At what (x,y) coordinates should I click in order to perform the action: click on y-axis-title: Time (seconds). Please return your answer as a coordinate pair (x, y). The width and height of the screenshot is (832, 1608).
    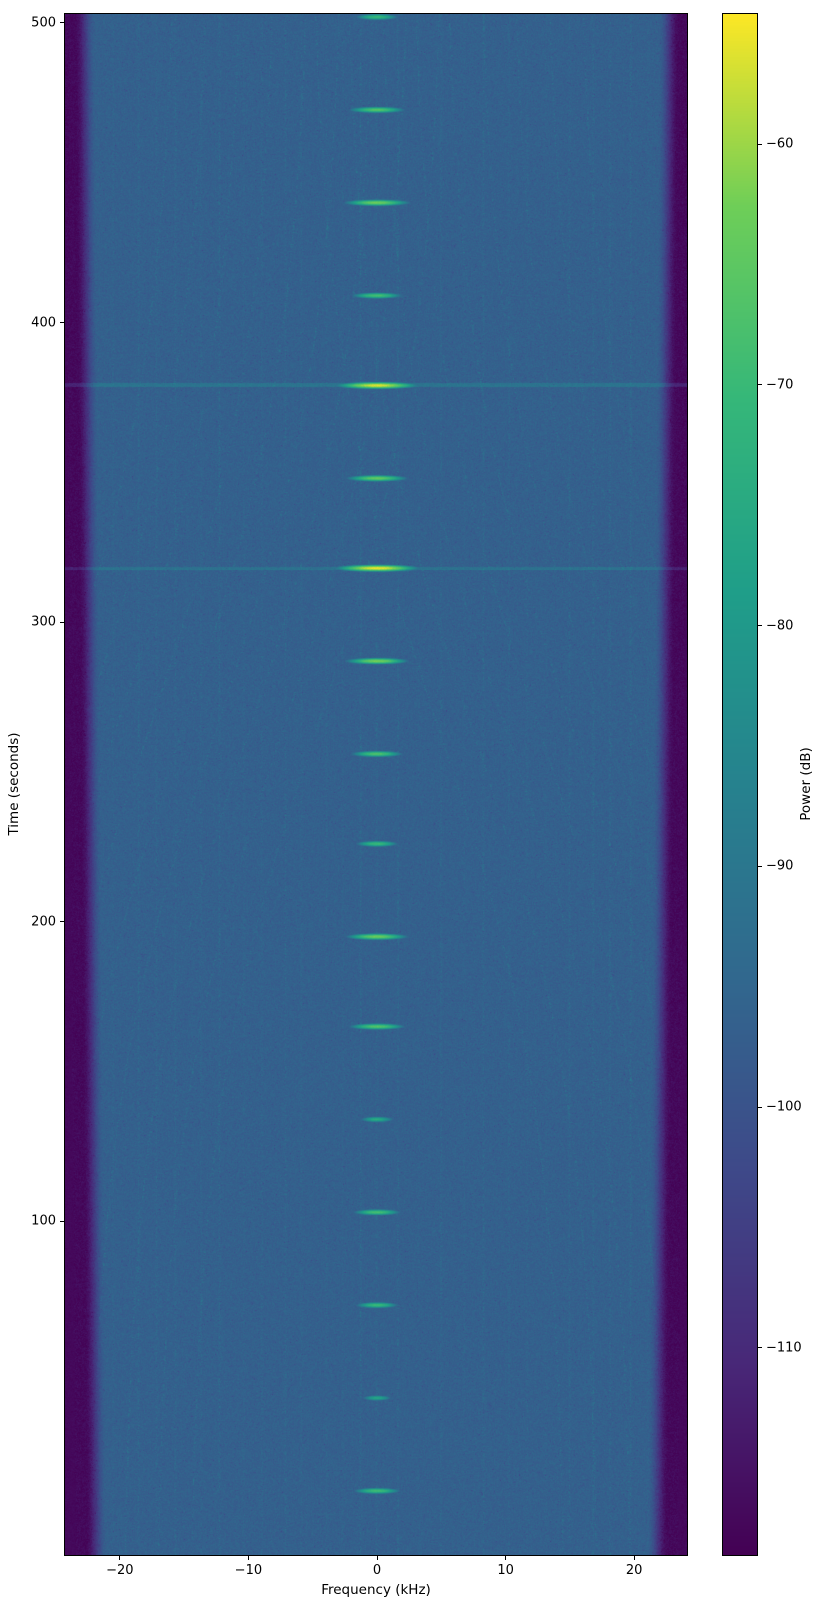
    Looking at the image, I should click on (14, 784).